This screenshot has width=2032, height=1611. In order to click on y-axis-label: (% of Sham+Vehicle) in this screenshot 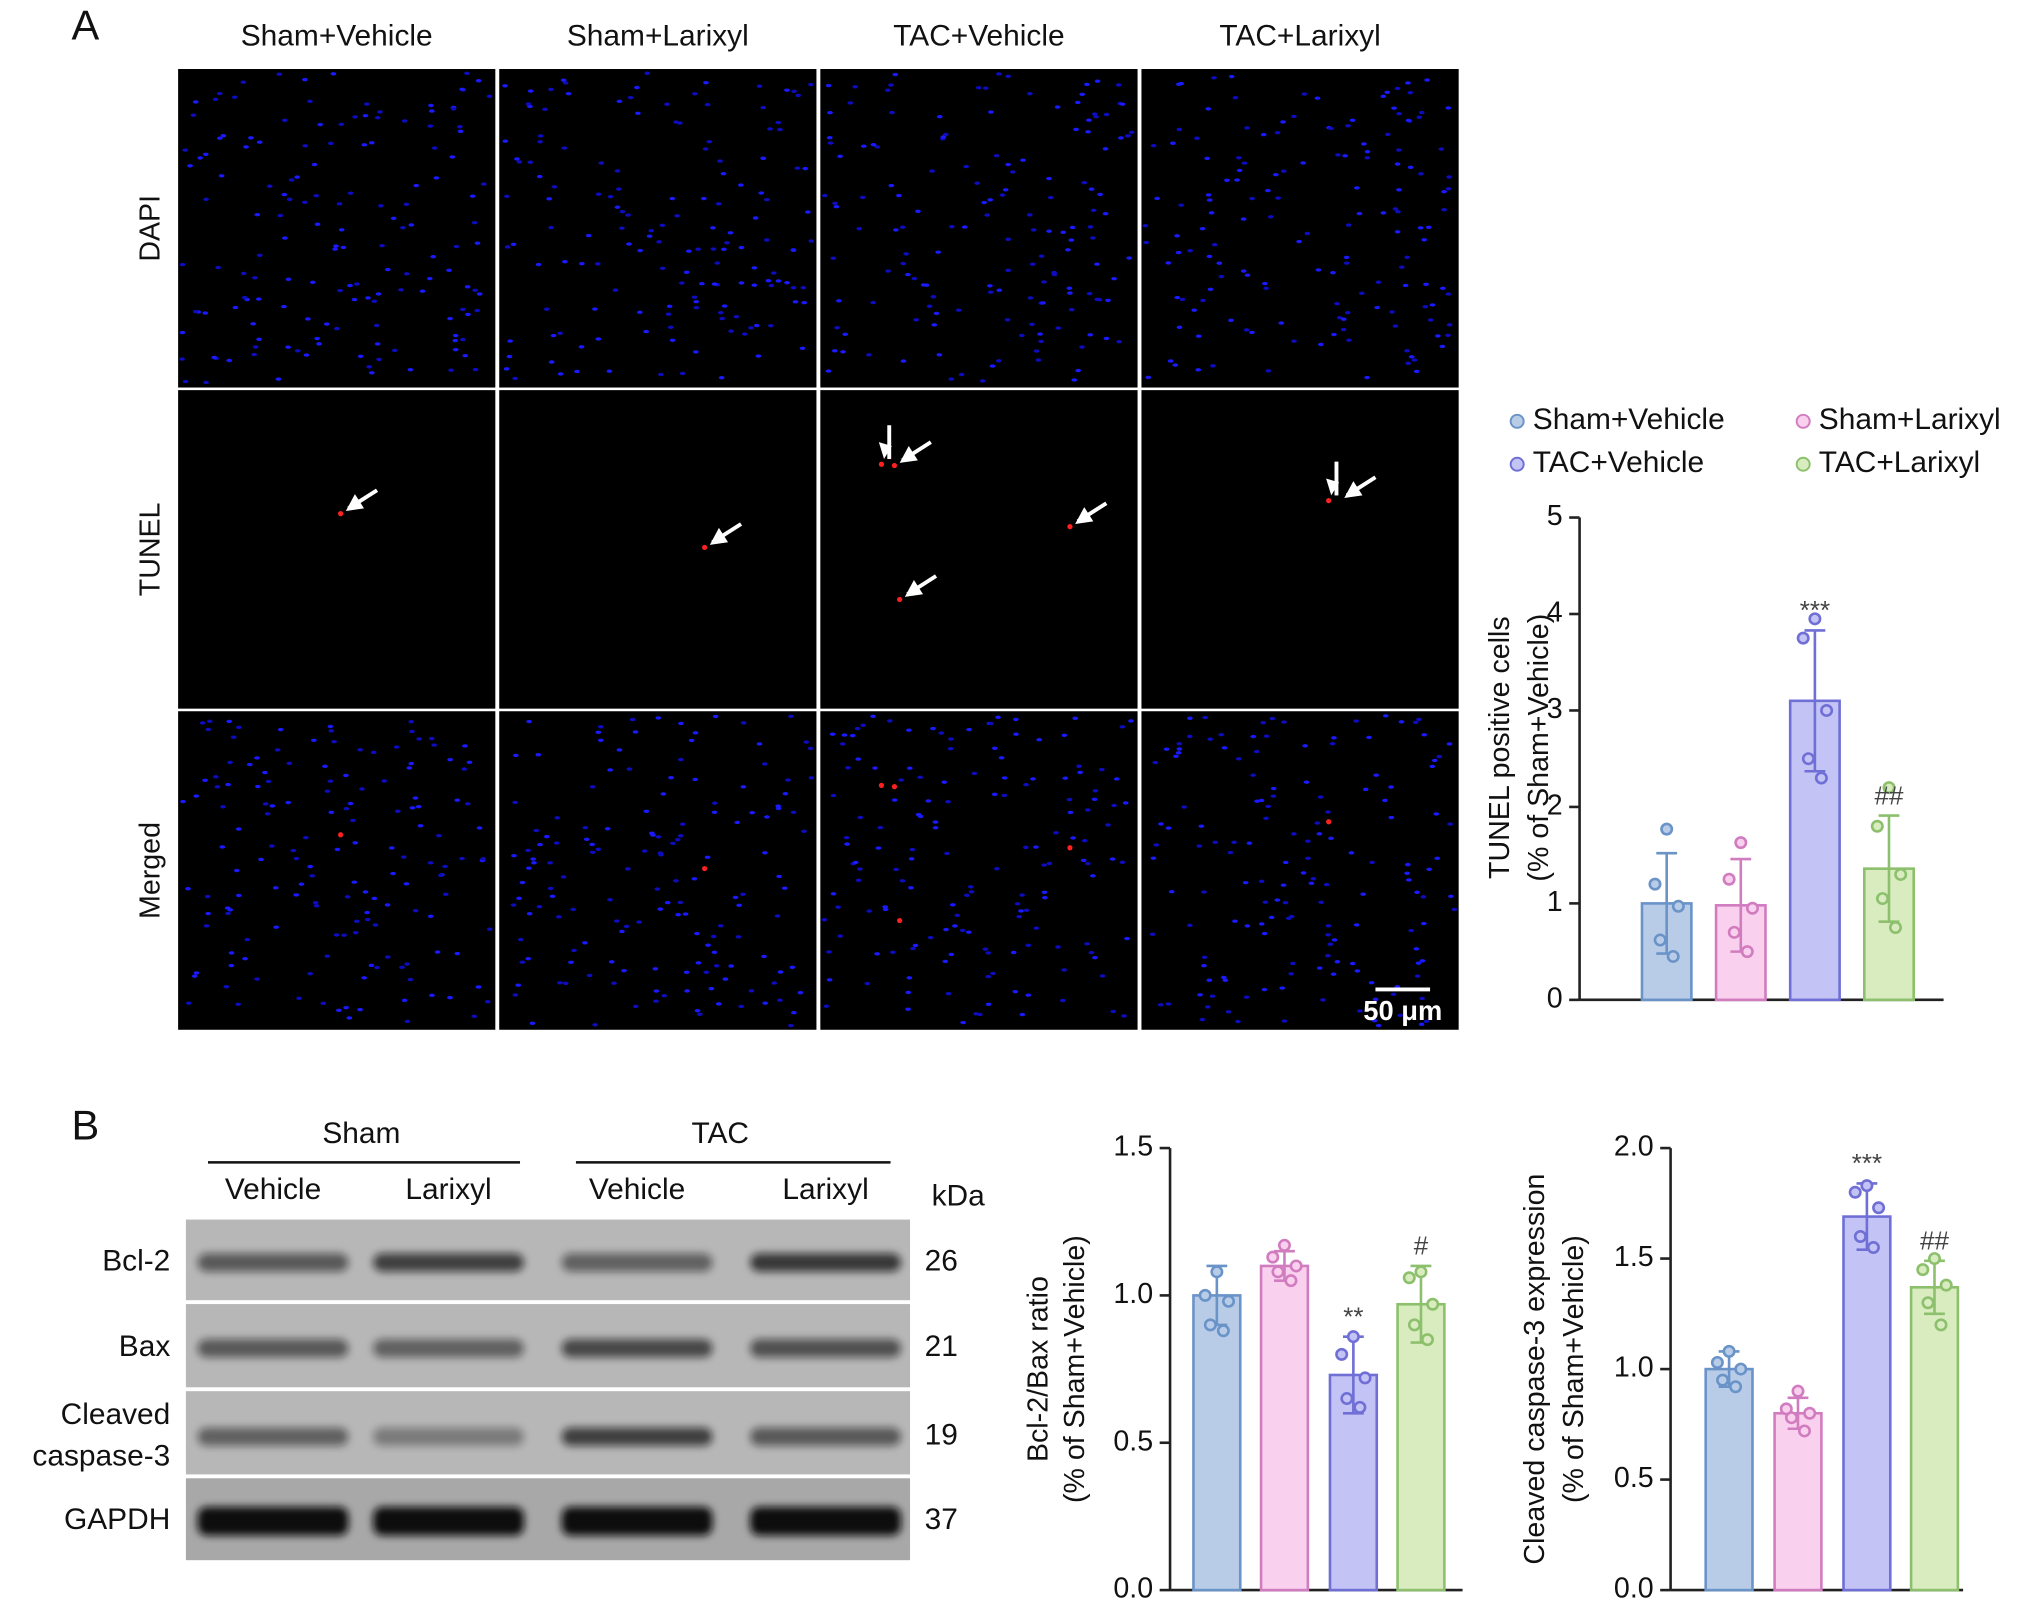, I will do `click(1075, 1369)`.